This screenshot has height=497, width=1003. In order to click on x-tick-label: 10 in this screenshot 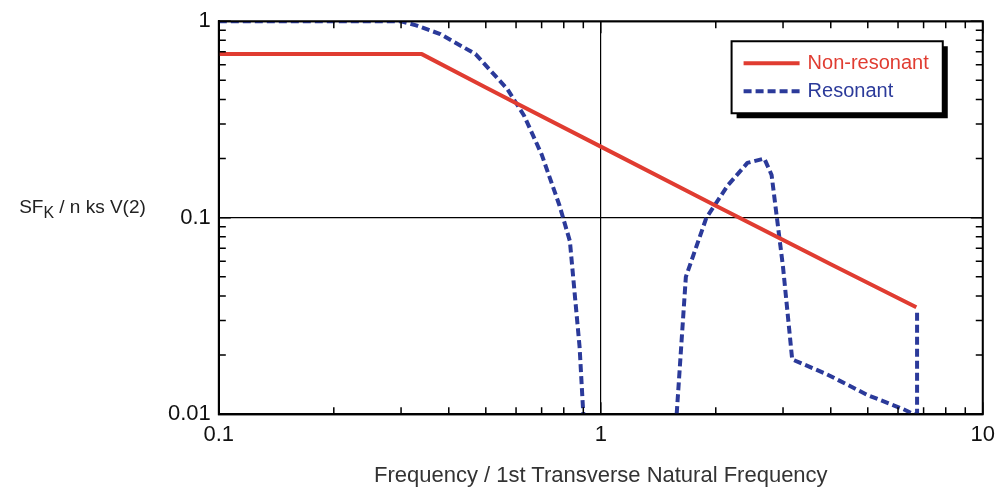, I will do `click(983, 434)`.